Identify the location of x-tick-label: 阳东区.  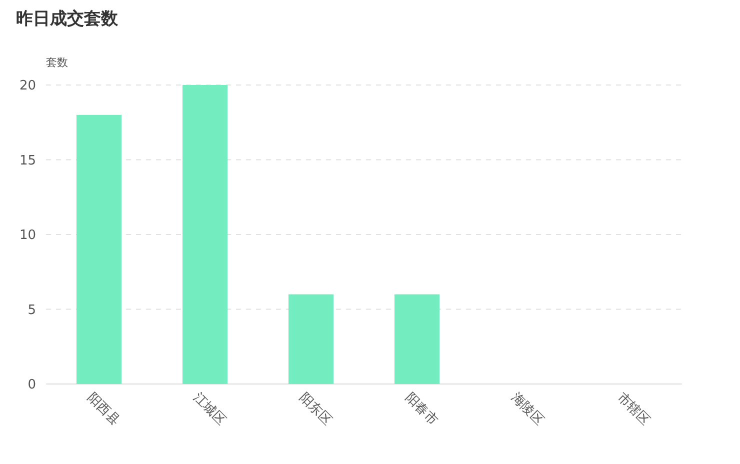
(315, 409).